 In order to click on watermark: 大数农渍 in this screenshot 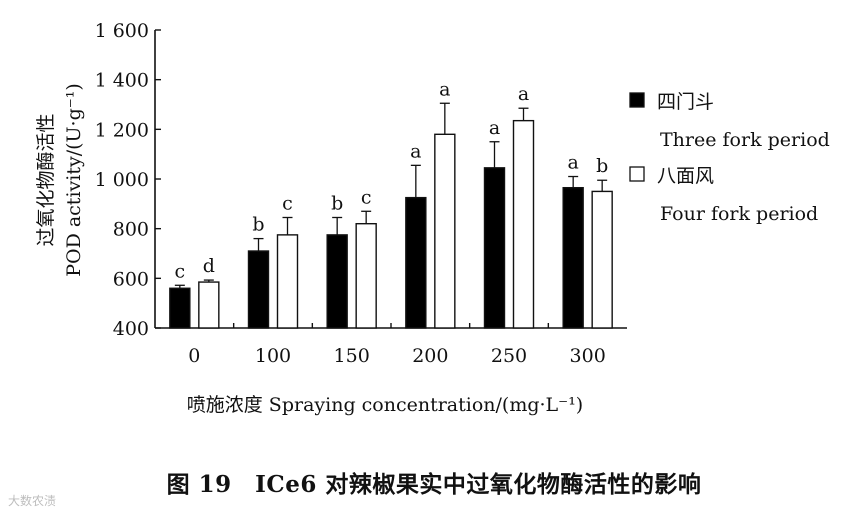, I will do `click(32, 500)`.